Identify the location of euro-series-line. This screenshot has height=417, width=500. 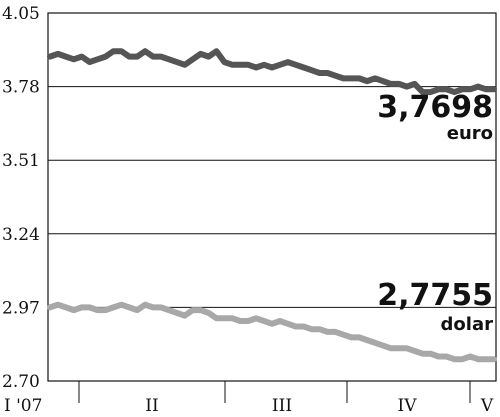
(272, 72).